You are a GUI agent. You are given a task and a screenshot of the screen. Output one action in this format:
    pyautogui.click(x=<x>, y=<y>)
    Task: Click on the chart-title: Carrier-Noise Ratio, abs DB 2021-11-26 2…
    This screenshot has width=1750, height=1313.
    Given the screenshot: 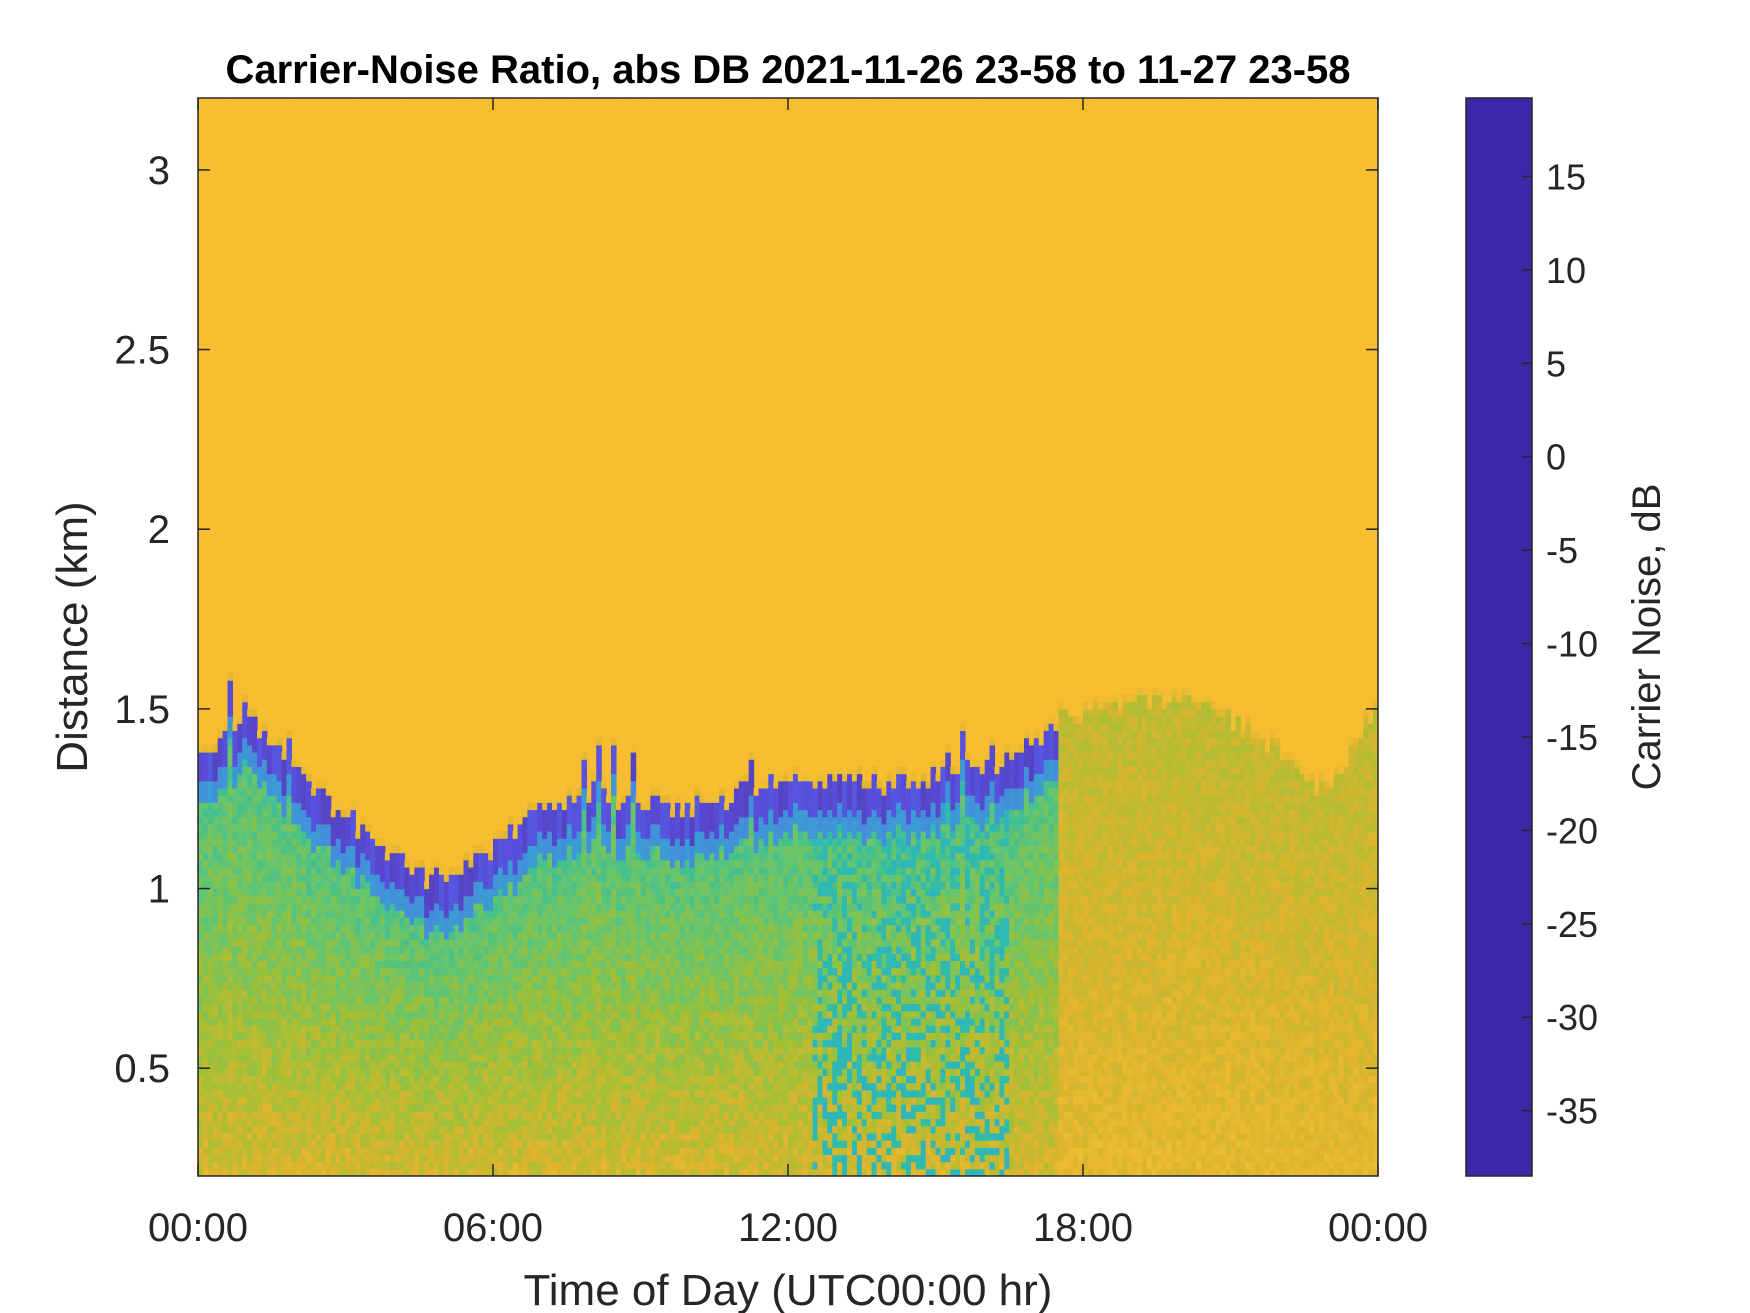 What is the action you would take?
    pyautogui.click(x=787, y=70)
    